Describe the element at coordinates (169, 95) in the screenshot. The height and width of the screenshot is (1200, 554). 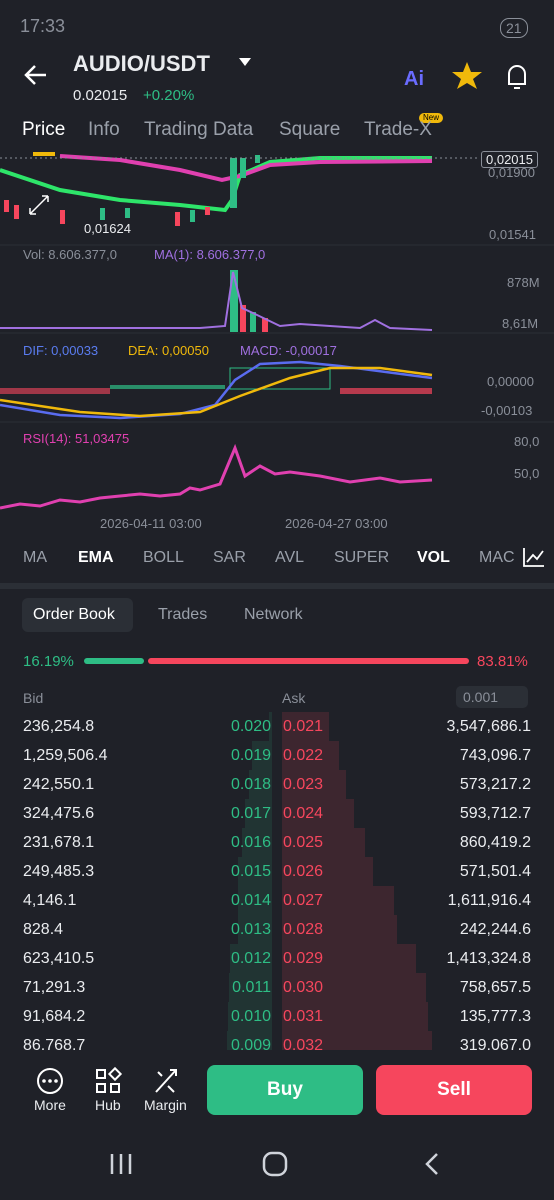
I see `price-change: +0.20%` at that location.